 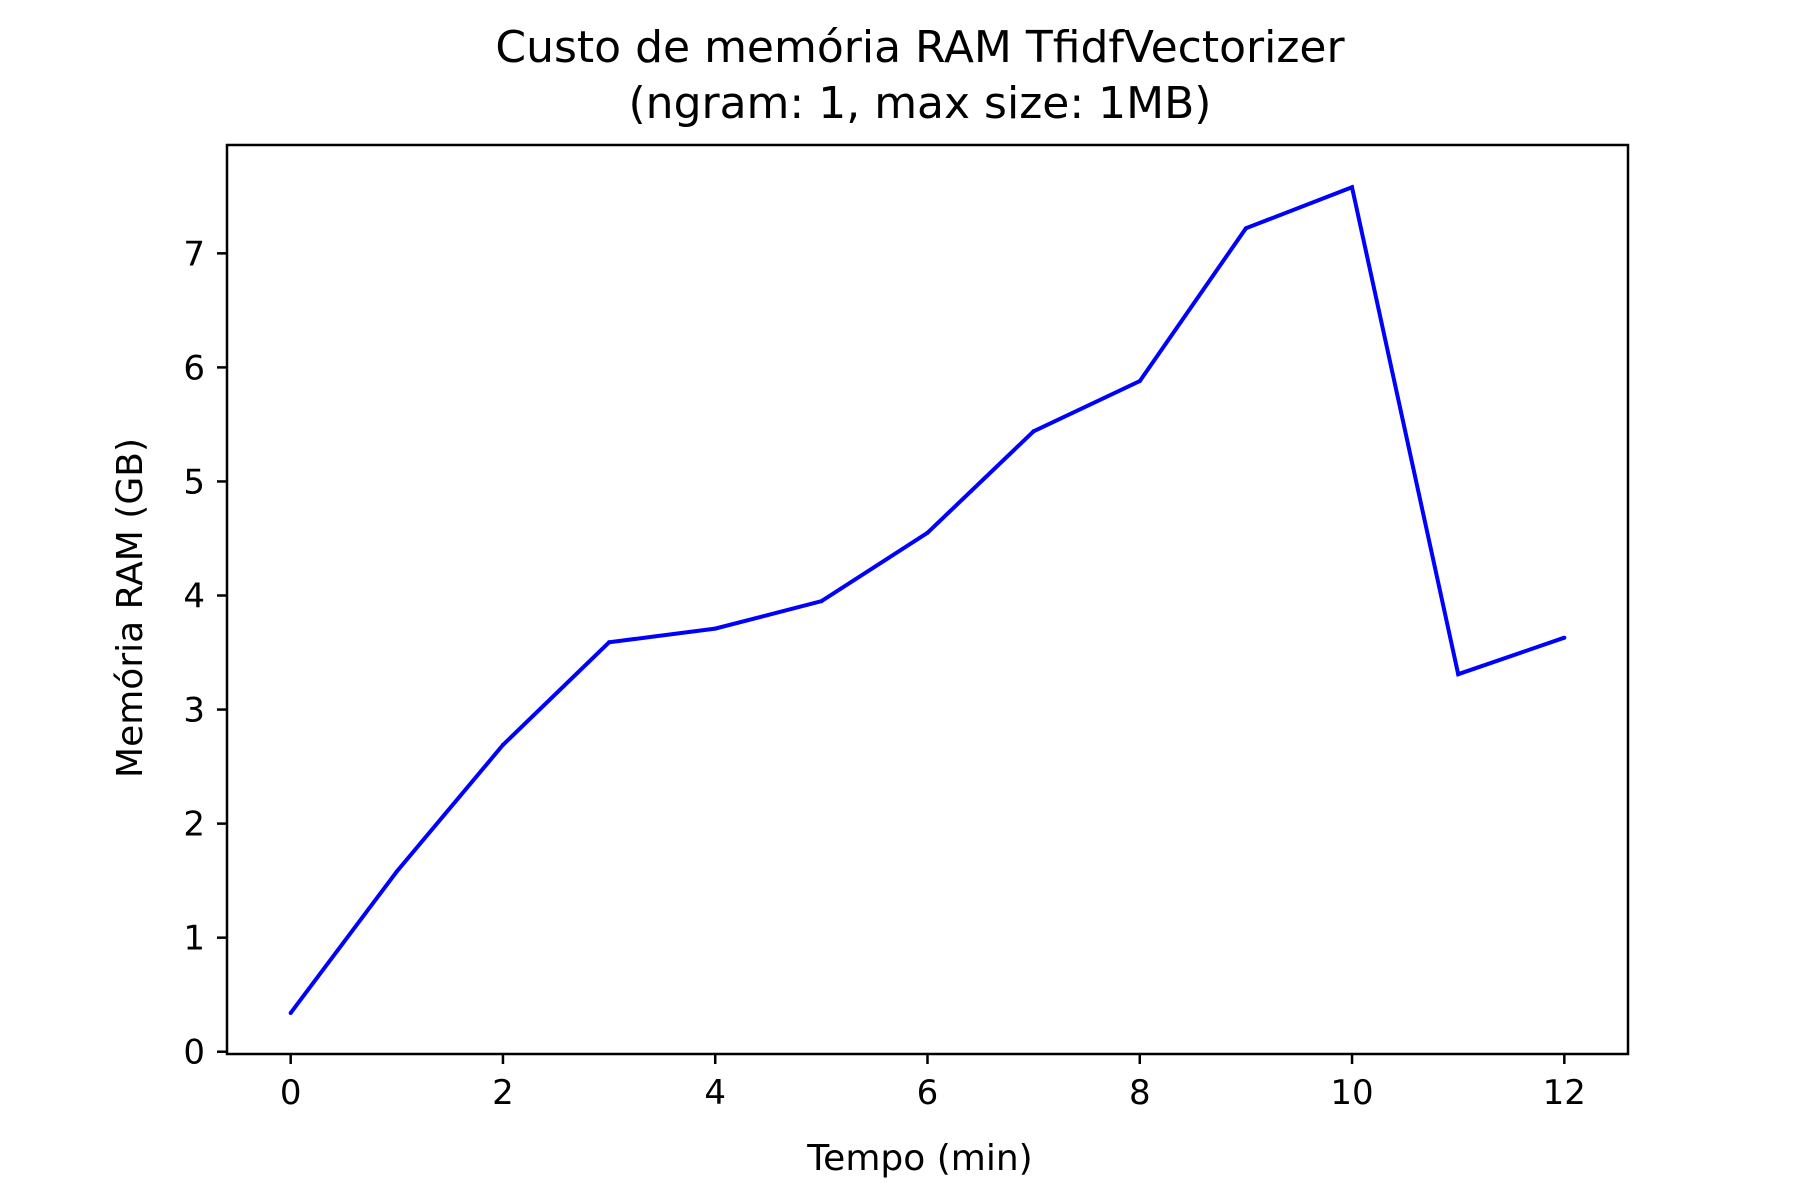 I want to click on x-tick-label: 12, so click(x=1564, y=1093).